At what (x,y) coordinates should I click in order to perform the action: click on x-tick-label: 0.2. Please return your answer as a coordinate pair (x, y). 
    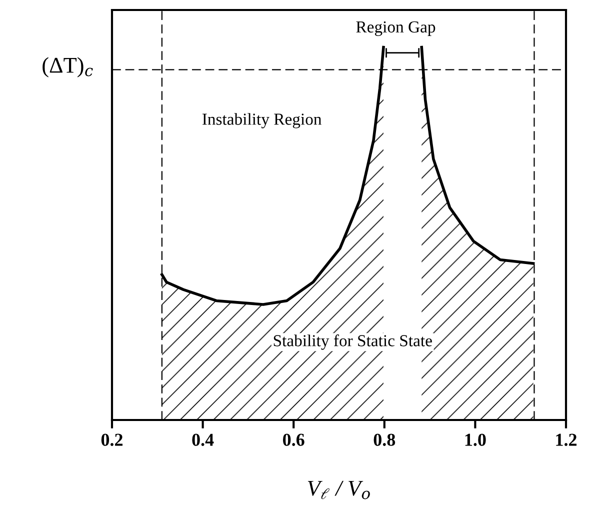
    Looking at the image, I should click on (112, 440).